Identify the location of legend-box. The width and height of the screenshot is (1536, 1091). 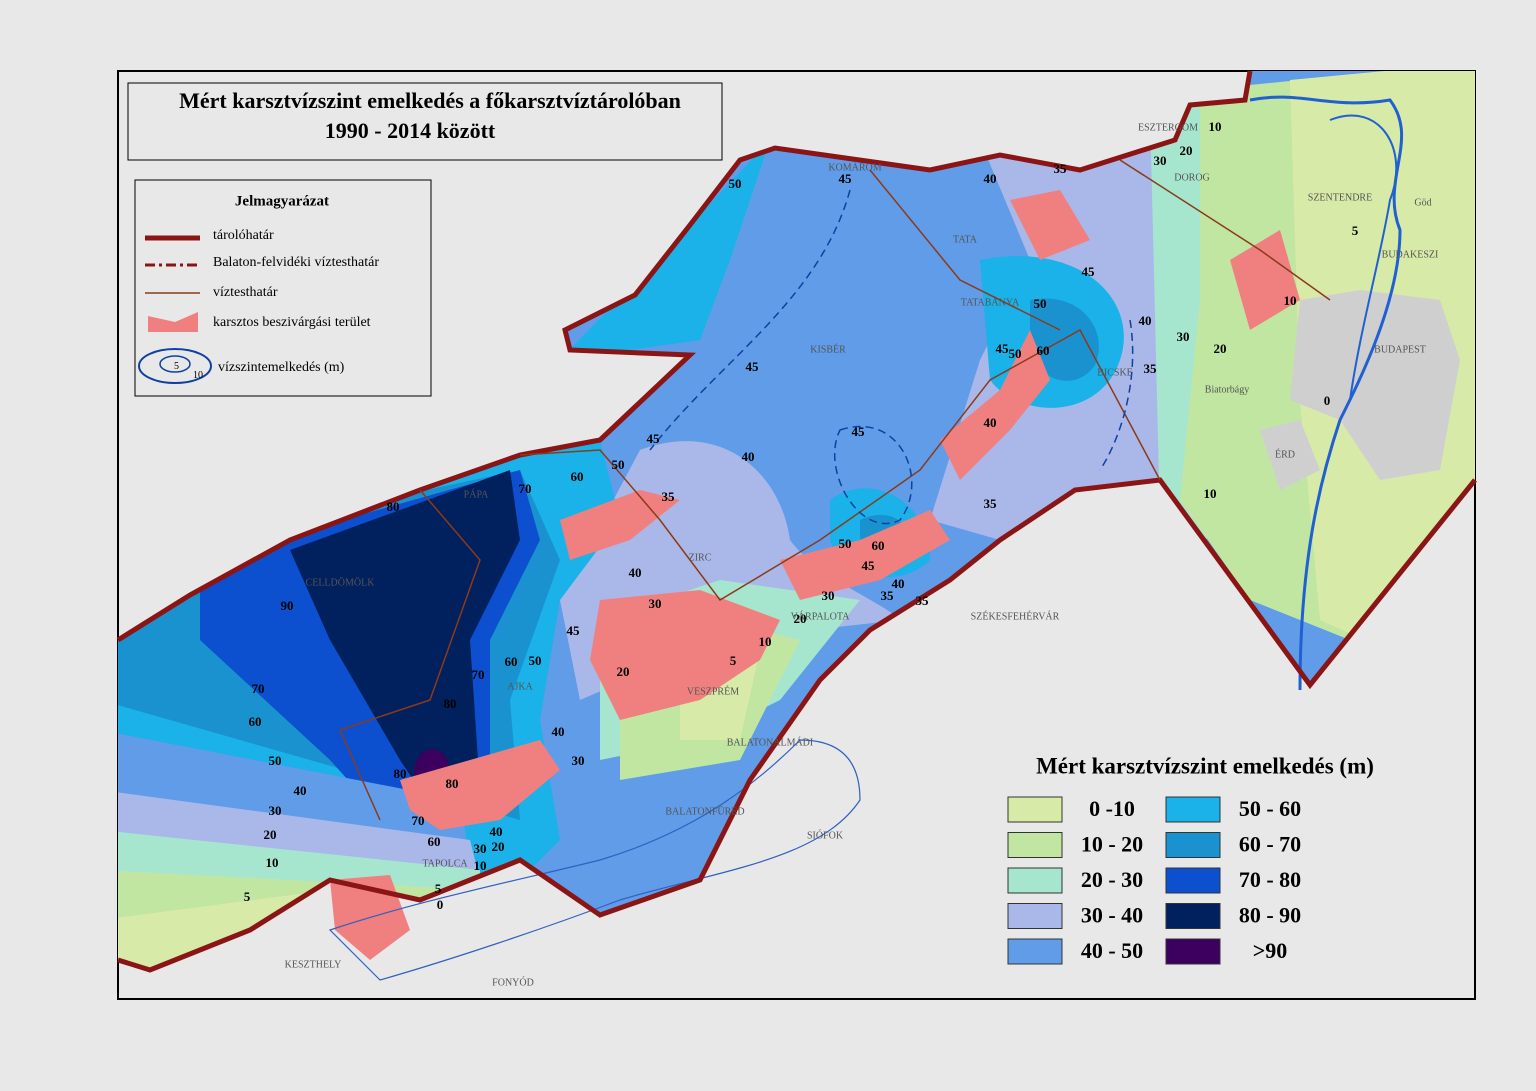
(283, 288).